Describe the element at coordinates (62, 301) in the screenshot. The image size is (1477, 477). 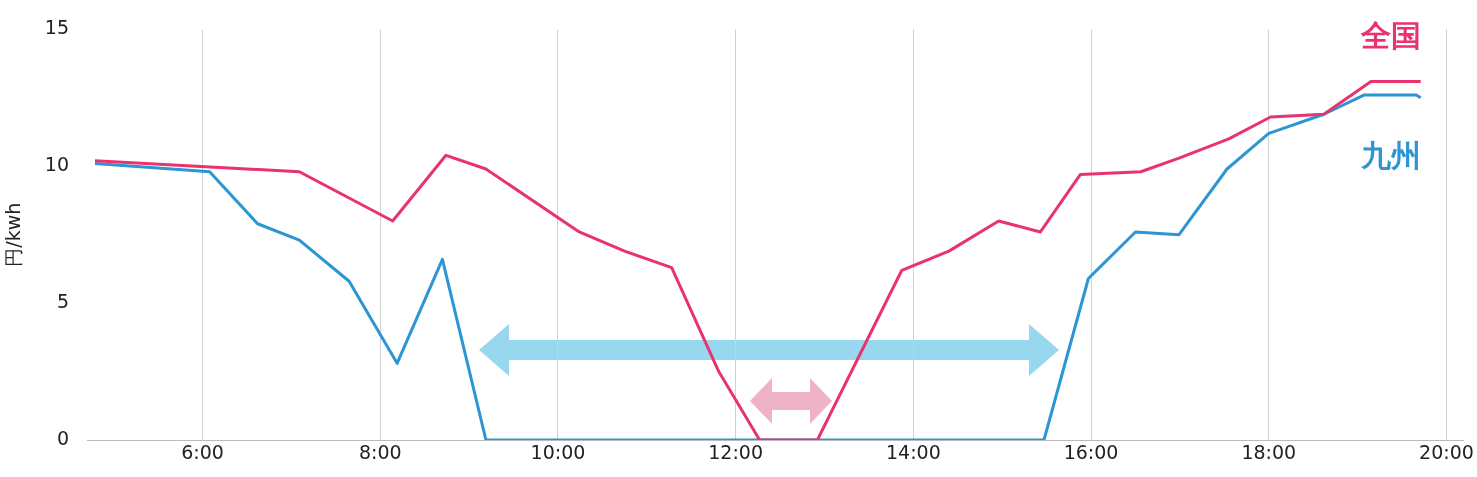
I see `y-tick-label: 5` at that location.